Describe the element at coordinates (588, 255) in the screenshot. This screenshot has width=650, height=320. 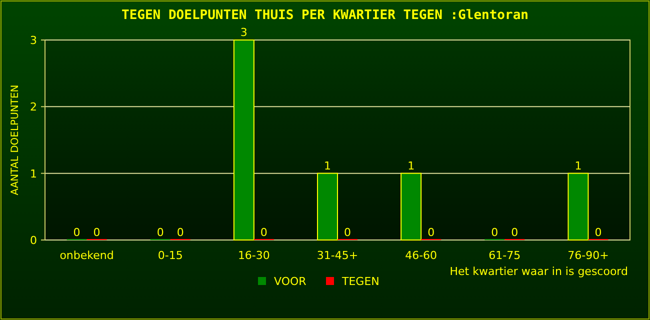
I see `x-tick-label: 76-90+` at that location.